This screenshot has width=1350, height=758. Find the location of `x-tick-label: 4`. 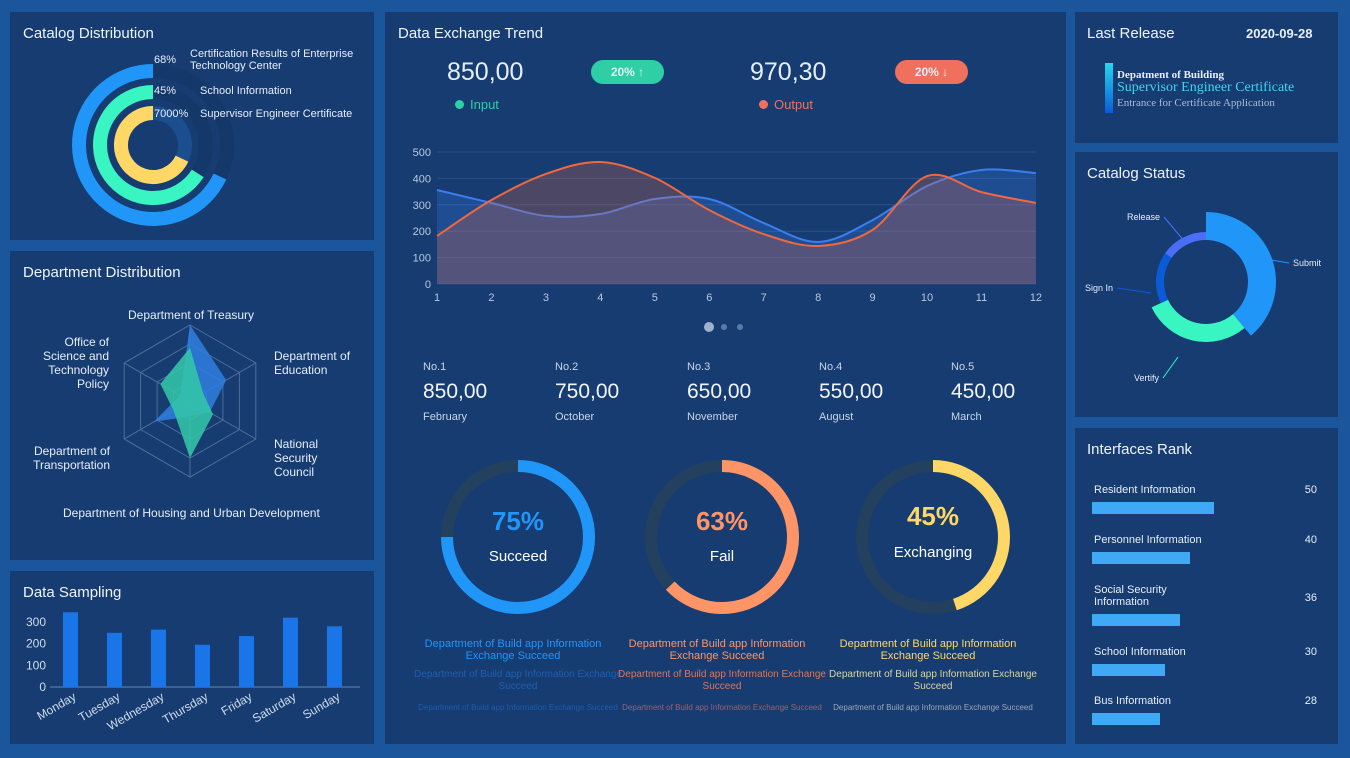

x-tick-label: 4 is located at coordinates (600, 298).